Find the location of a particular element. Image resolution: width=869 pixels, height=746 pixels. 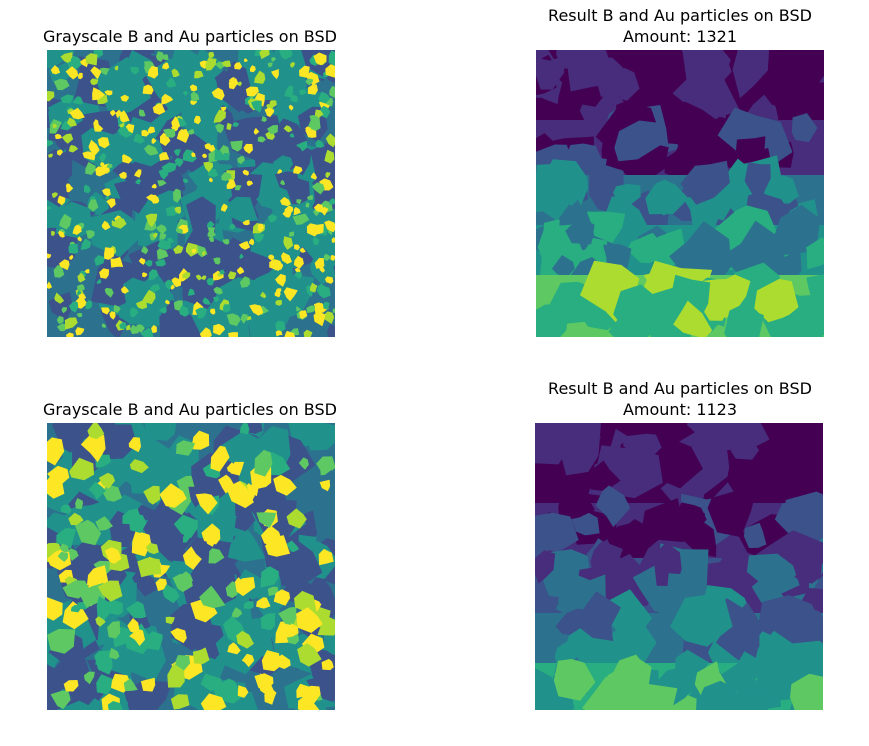

panel-title-grayscale-bottom: Grayscale B and Au particles on BSD is located at coordinates (190, 409).